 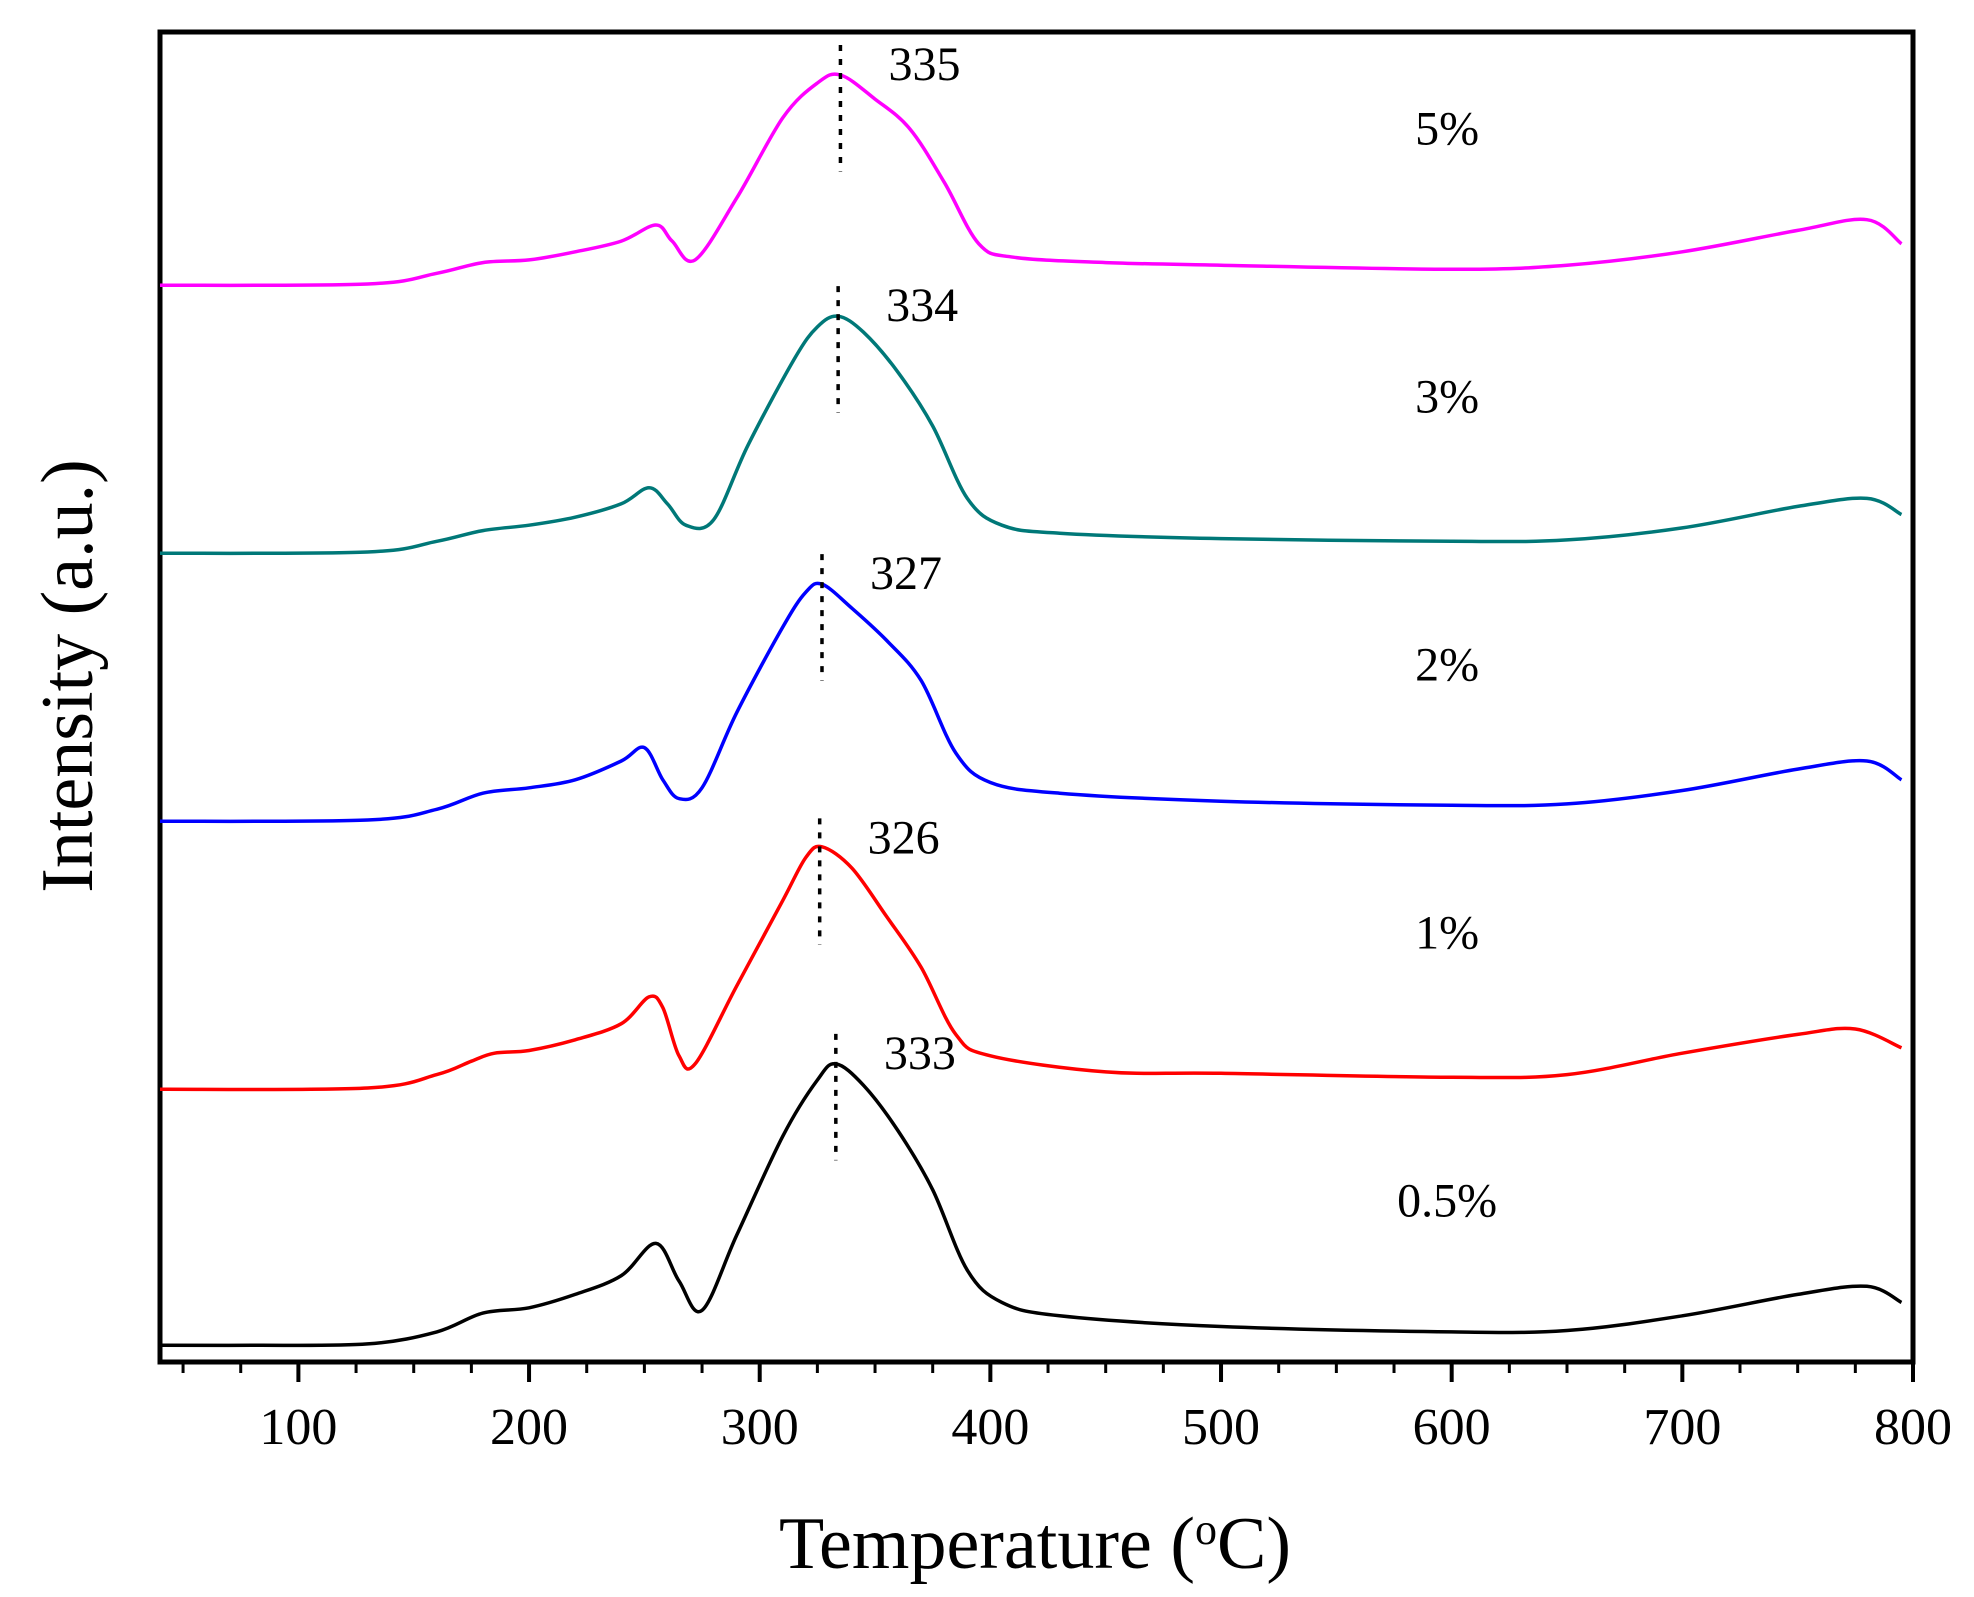 I want to click on x-axis-title: Temperature (oC), so click(x=1035, y=1544).